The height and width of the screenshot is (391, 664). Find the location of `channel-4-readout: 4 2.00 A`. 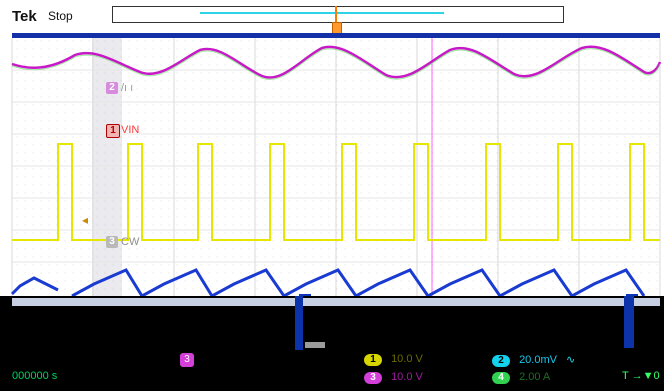

channel-4-readout: 4 2.00 A is located at coordinates (521, 377).